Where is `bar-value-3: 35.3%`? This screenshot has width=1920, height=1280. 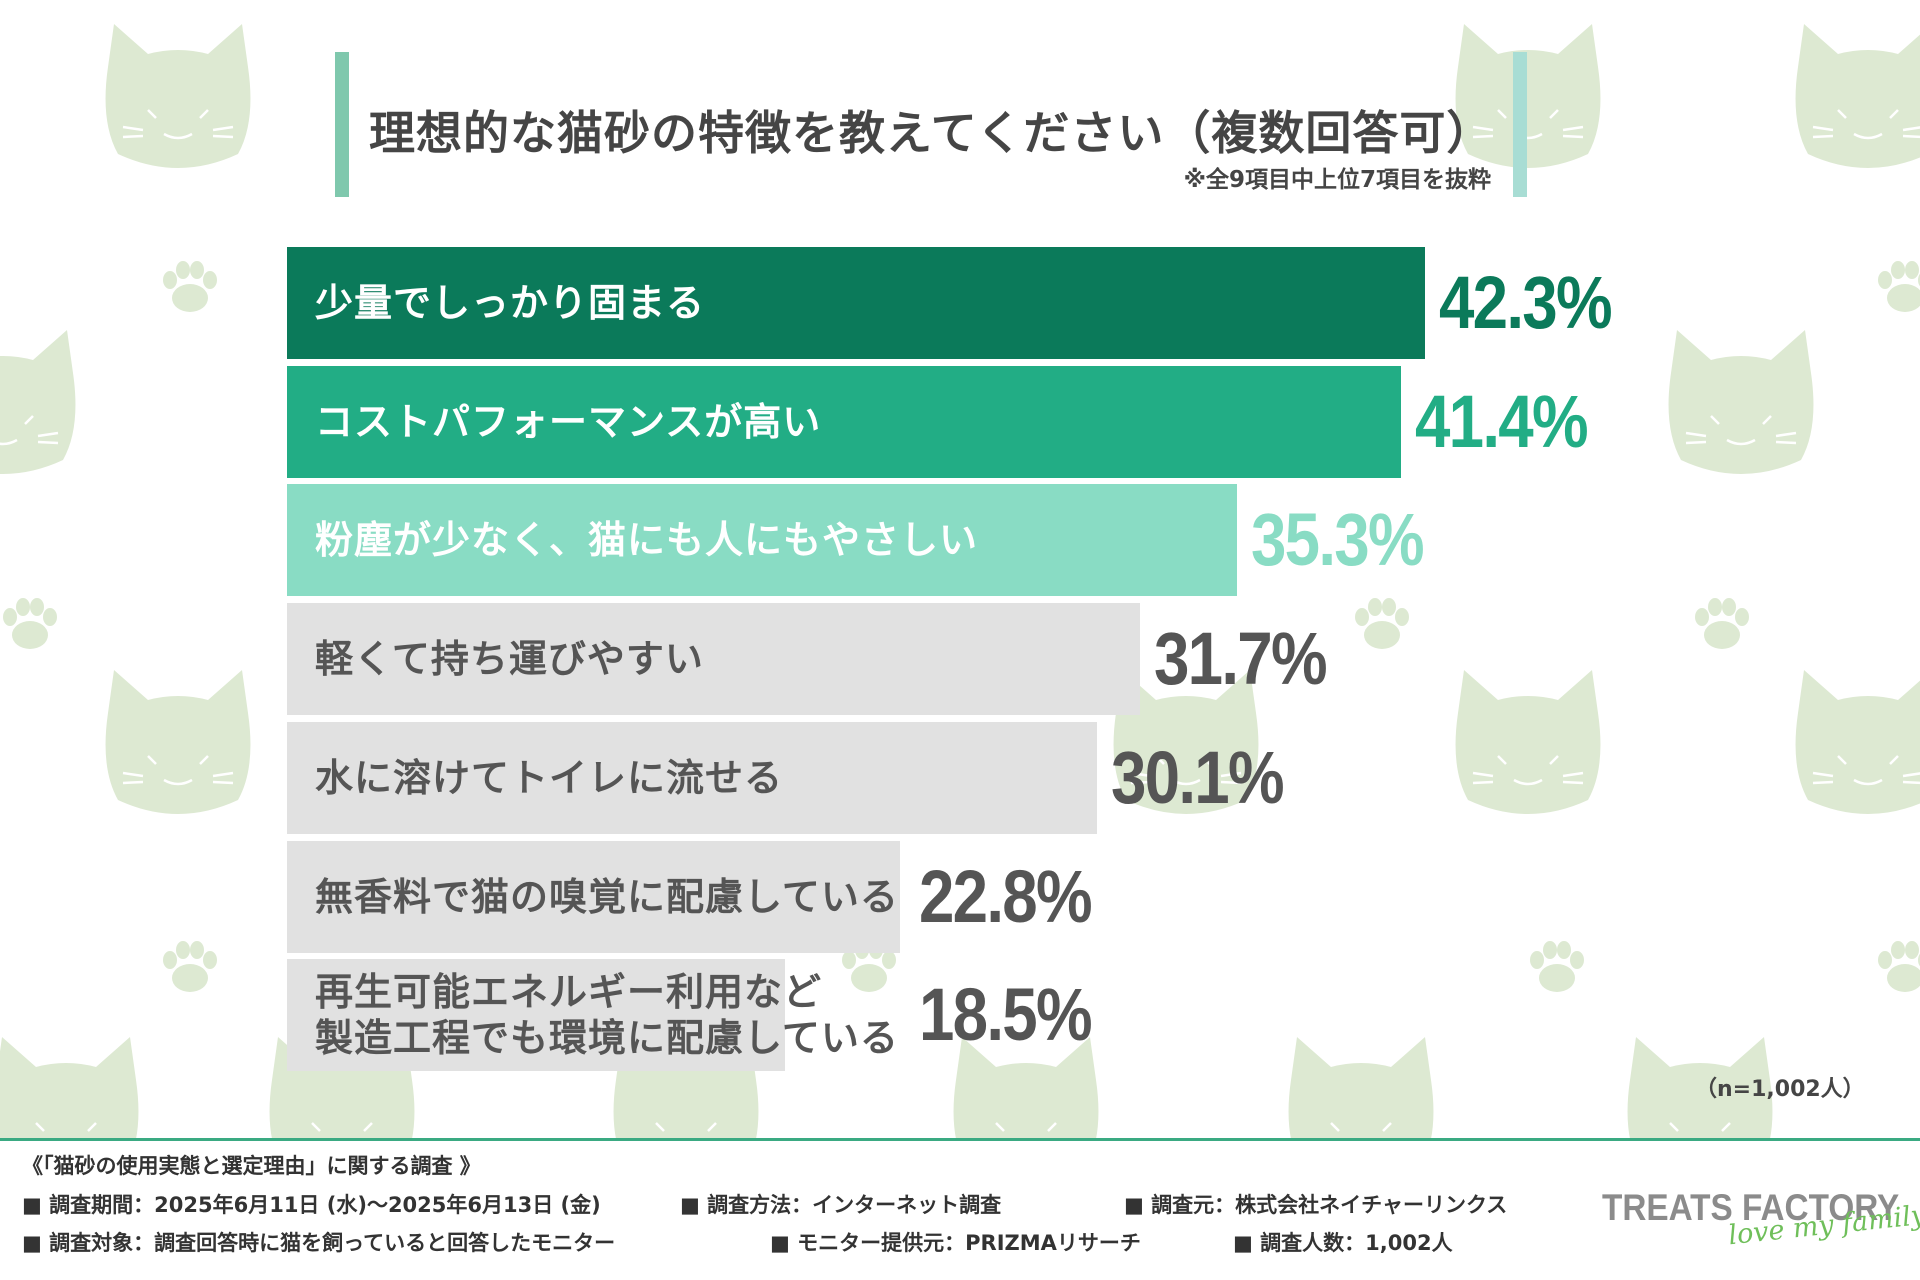 bar-value-3: 35.3% is located at coordinates (1338, 539).